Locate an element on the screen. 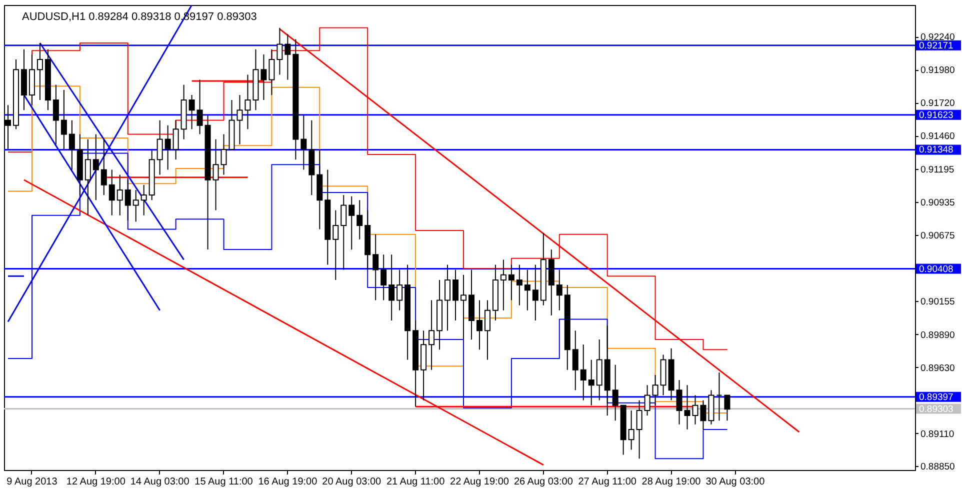  ref-line-label: 0.89303 is located at coordinates (936, 409).